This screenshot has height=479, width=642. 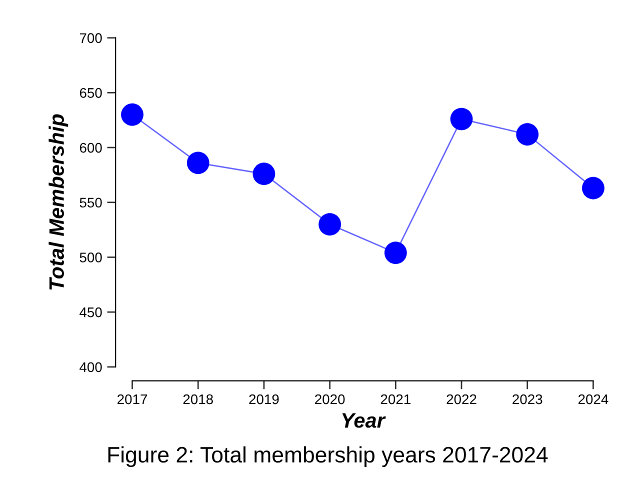 What do you see at coordinates (364, 420) in the screenshot?
I see `x-axis-title: Year` at bounding box center [364, 420].